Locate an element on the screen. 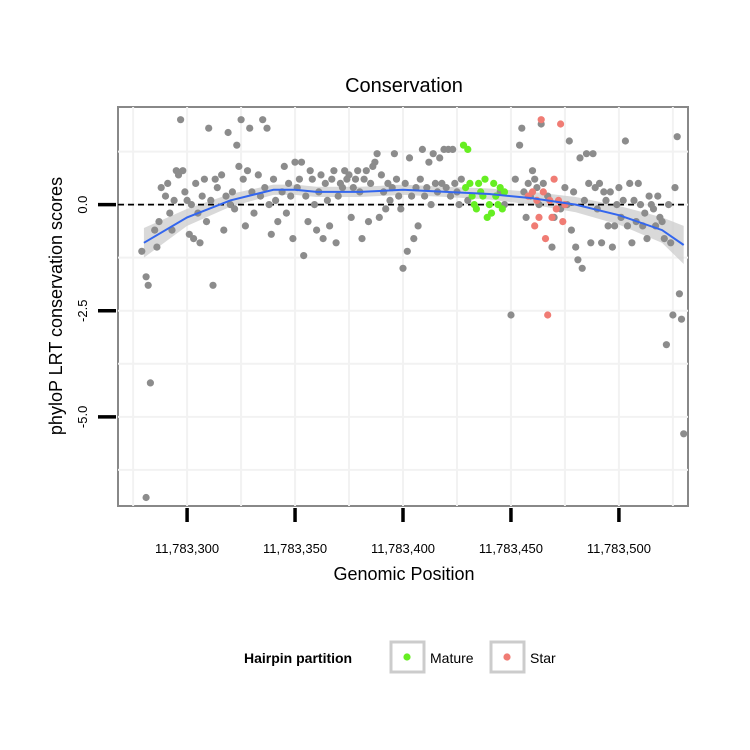  y-tick-label: 0.0 is located at coordinates (82, 205).